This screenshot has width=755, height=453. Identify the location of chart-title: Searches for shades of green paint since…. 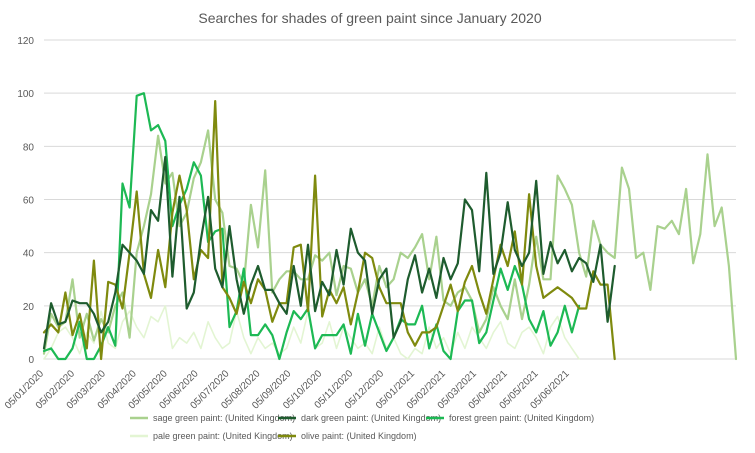
(369, 18).